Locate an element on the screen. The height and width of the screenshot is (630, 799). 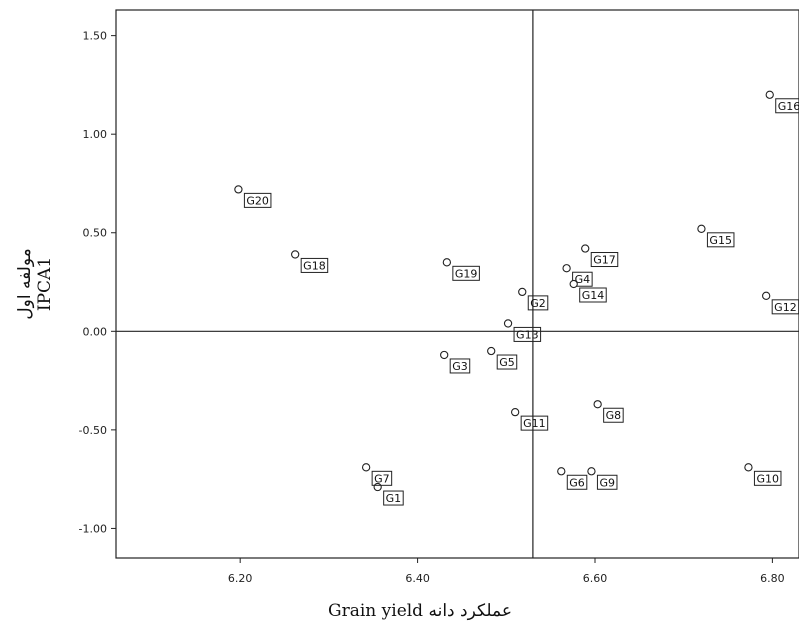
point-label: G5 is located at coordinates (507, 362).